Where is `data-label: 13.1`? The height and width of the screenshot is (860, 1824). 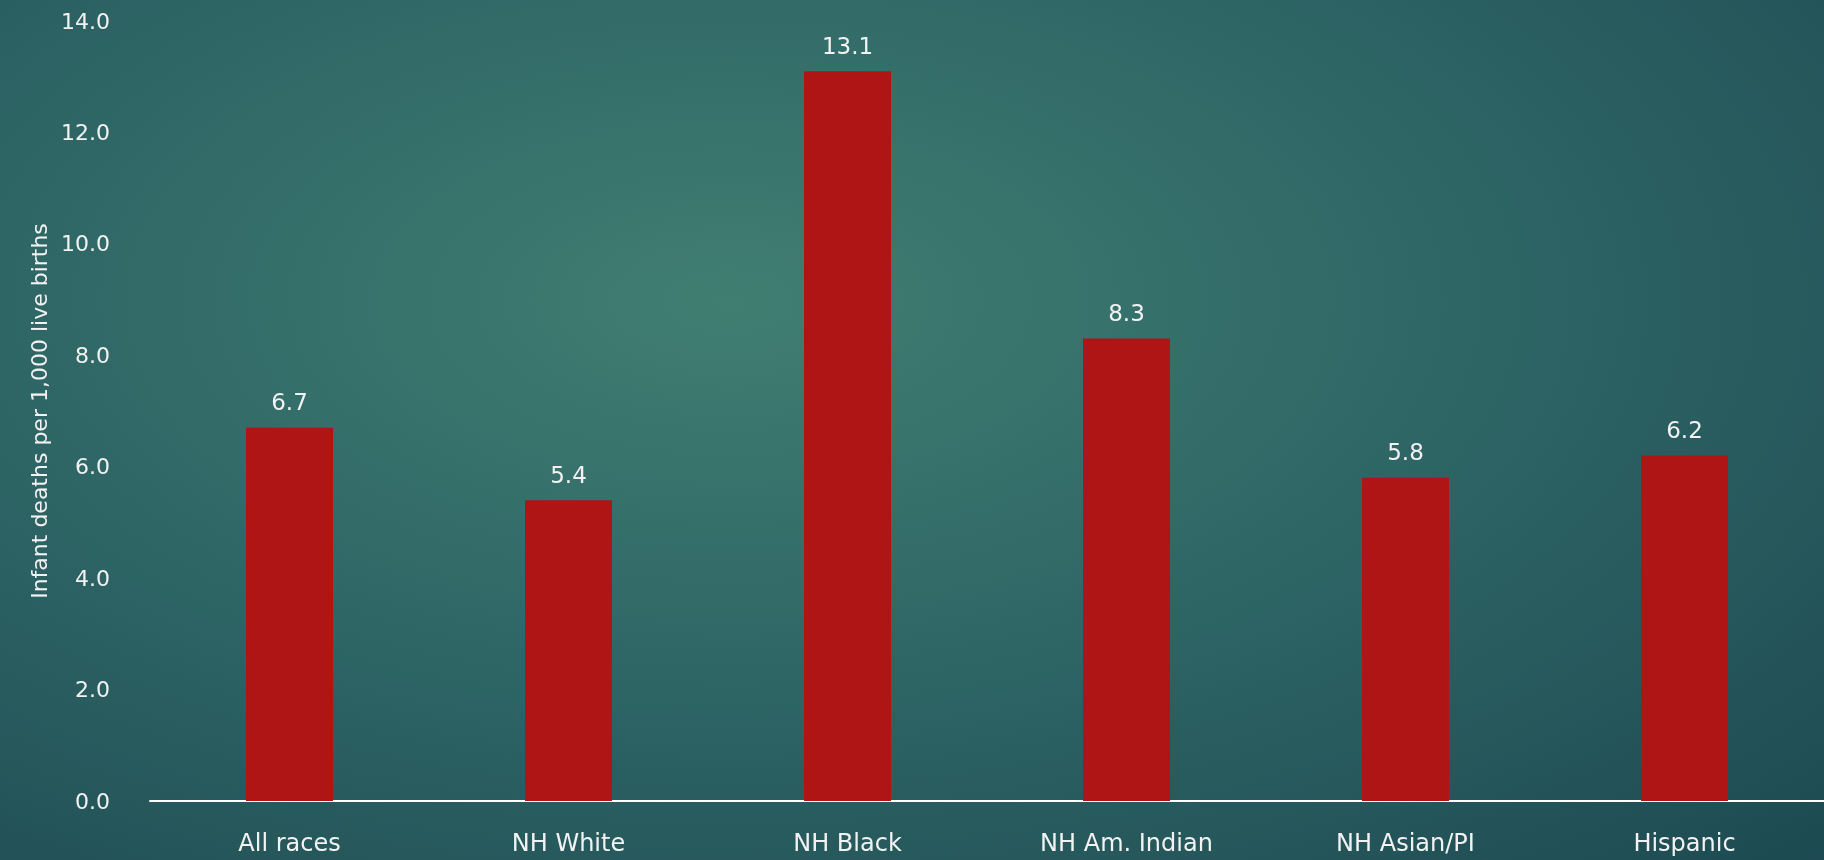 data-label: 13.1 is located at coordinates (847, 45).